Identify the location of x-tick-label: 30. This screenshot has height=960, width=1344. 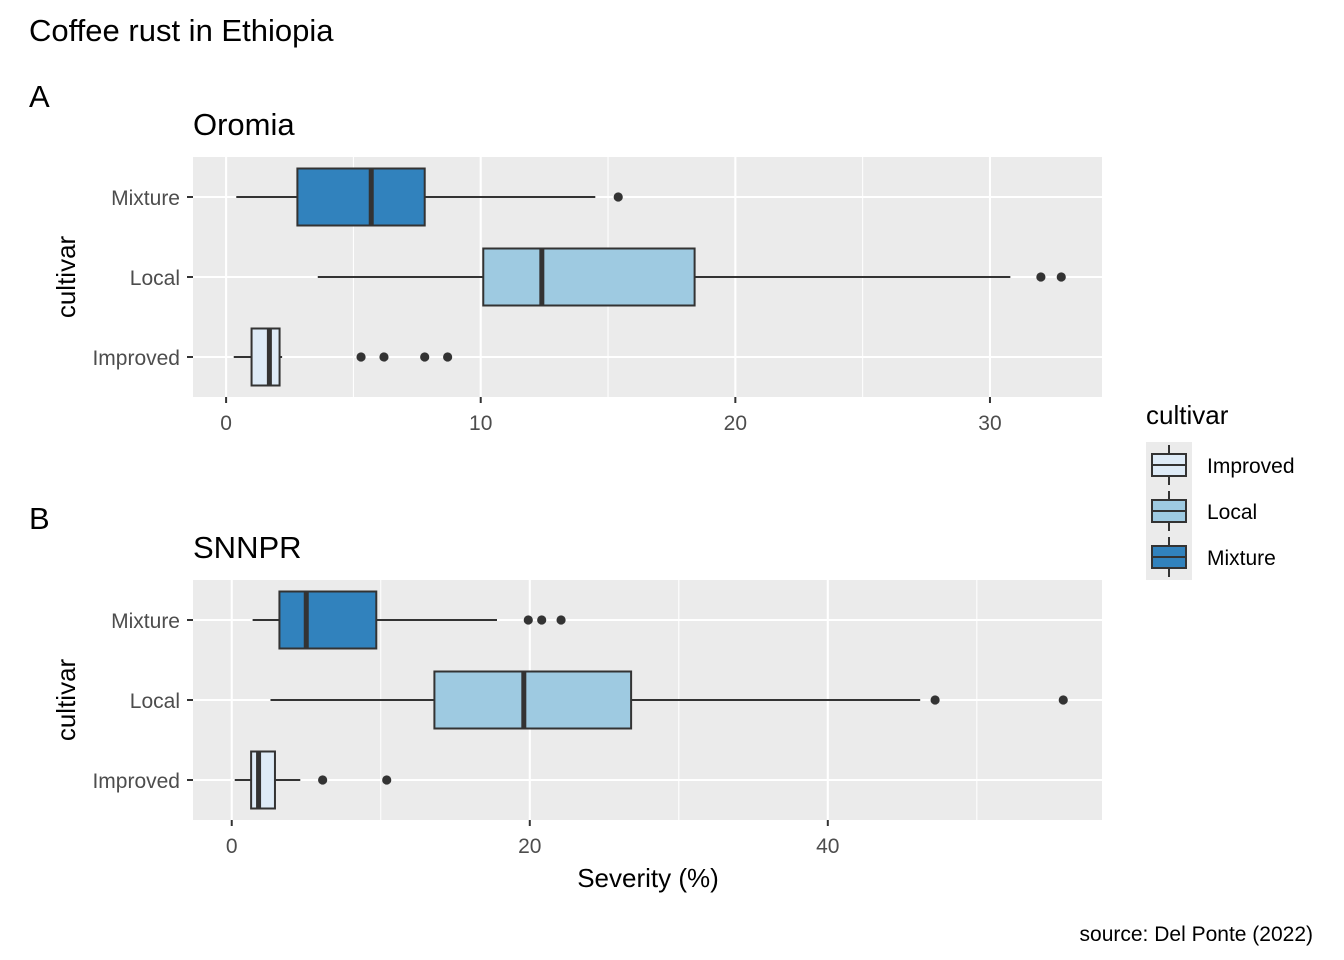
(989, 423).